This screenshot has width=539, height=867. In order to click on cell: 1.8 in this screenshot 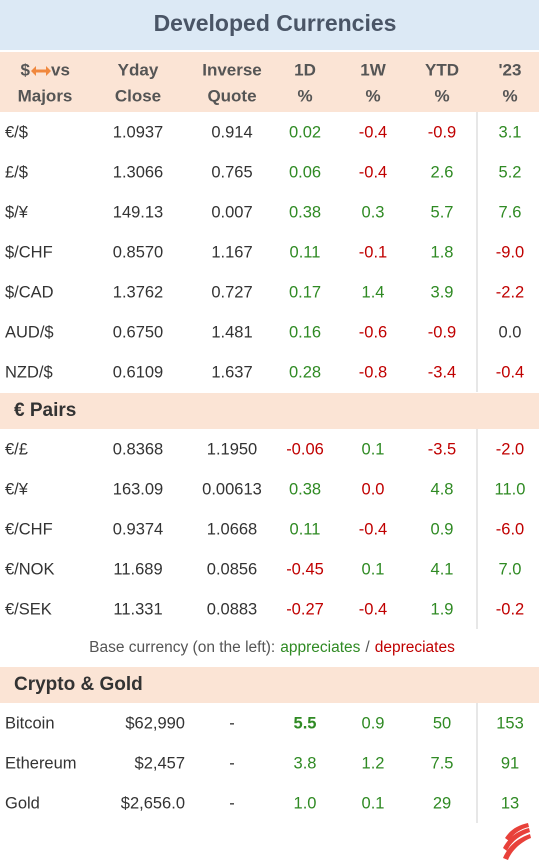, I will do `click(442, 252)`.